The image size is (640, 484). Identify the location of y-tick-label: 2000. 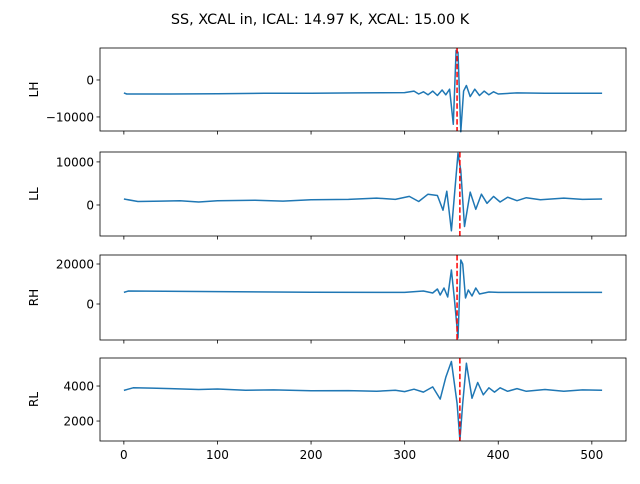
(78, 422).